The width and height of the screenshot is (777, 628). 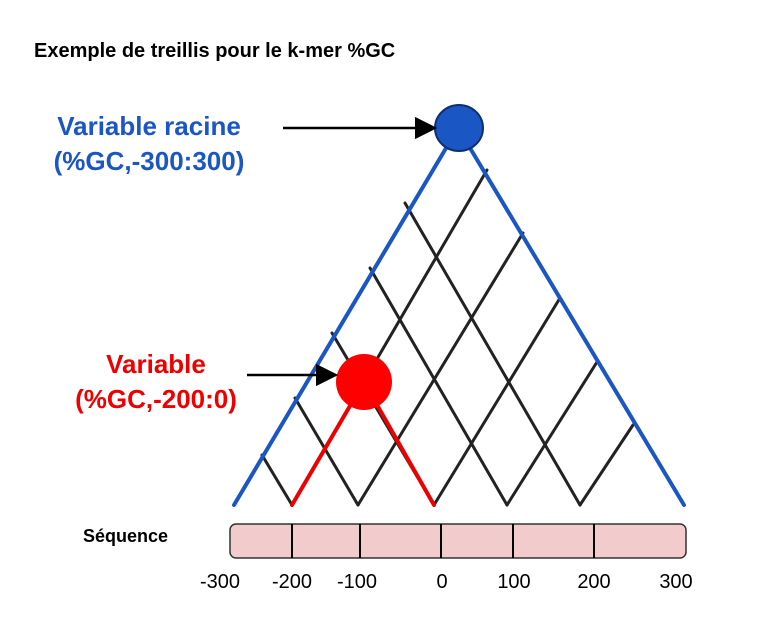 What do you see at coordinates (675, 582) in the screenshot?
I see `tick-label: 300` at bounding box center [675, 582].